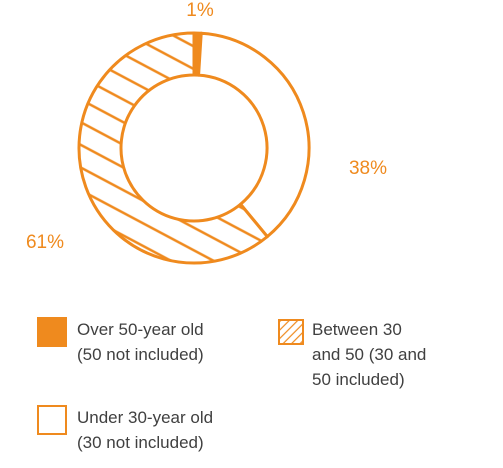  What do you see at coordinates (200, 10) in the screenshot?
I see `slice-percent-label: 1%` at bounding box center [200, 10].